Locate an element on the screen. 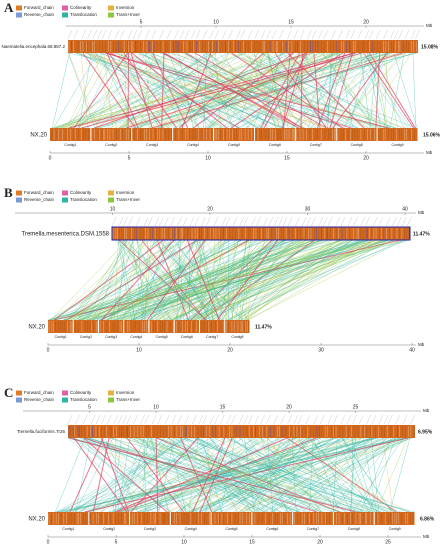 The height and width of the screenshot is (550, 443). axis-tick-label: 0 is located at coordinates (48, 542).